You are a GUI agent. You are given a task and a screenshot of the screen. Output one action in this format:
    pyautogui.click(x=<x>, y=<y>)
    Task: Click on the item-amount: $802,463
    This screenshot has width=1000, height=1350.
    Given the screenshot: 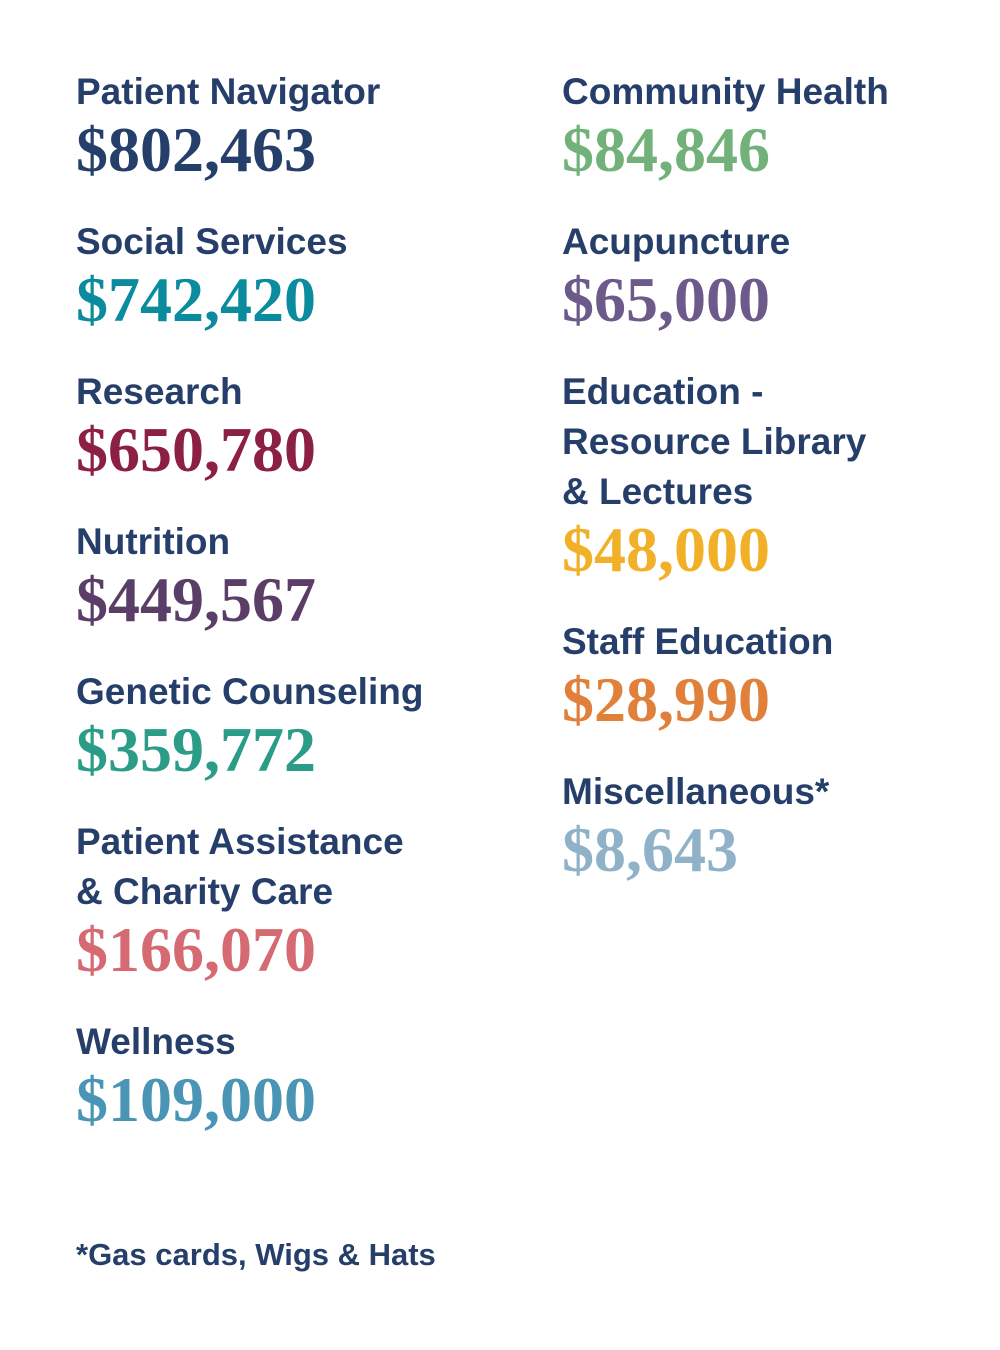 What is the action you would take?
    pyautogui.click(x=196, y=149)
    